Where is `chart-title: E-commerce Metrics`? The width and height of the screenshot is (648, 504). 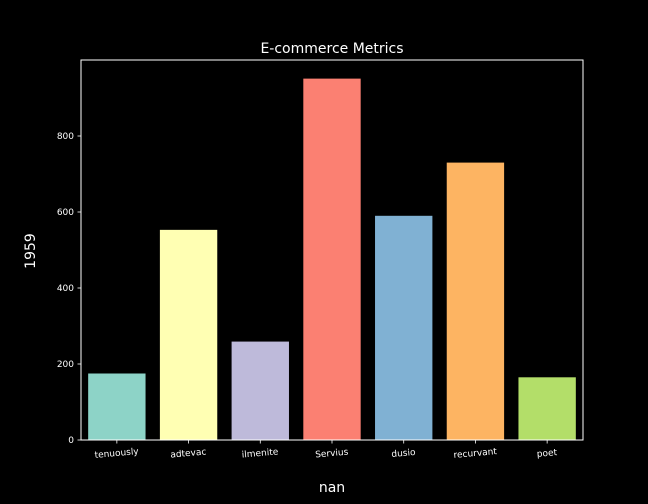
chart-title: E-commerce Metrics is located at coordinates (331, 49).